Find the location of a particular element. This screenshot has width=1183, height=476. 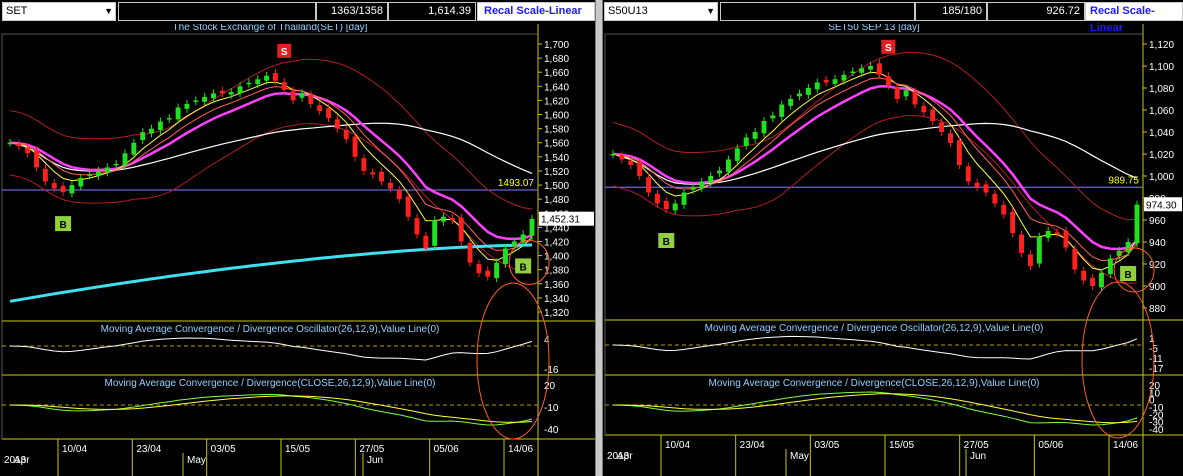

price-tick-label: 1,120 is located at coordinates (1161, 45).